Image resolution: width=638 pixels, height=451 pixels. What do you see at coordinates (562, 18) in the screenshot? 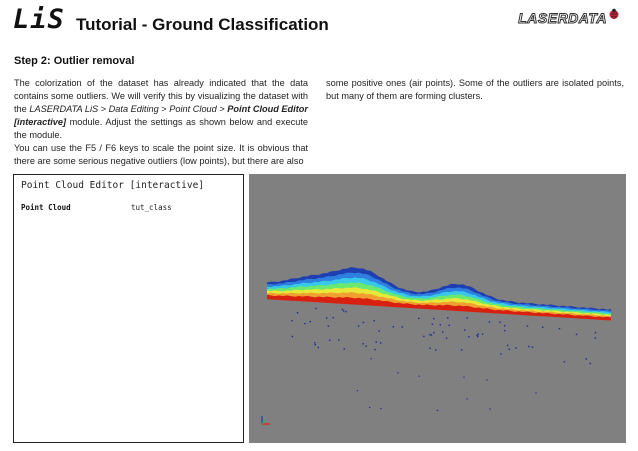
I see `laserdata-logo-text: LASERDATA` at bounding box center [562, 18].